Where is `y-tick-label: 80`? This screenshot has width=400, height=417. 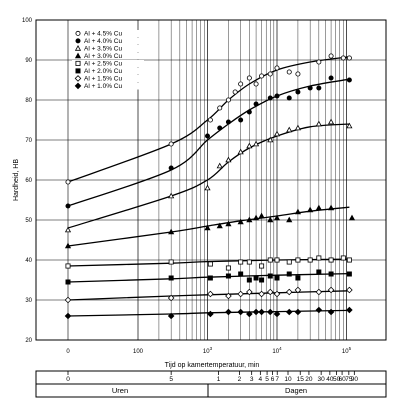 y-tick-label: 80 is located at coordinates (28, 101).